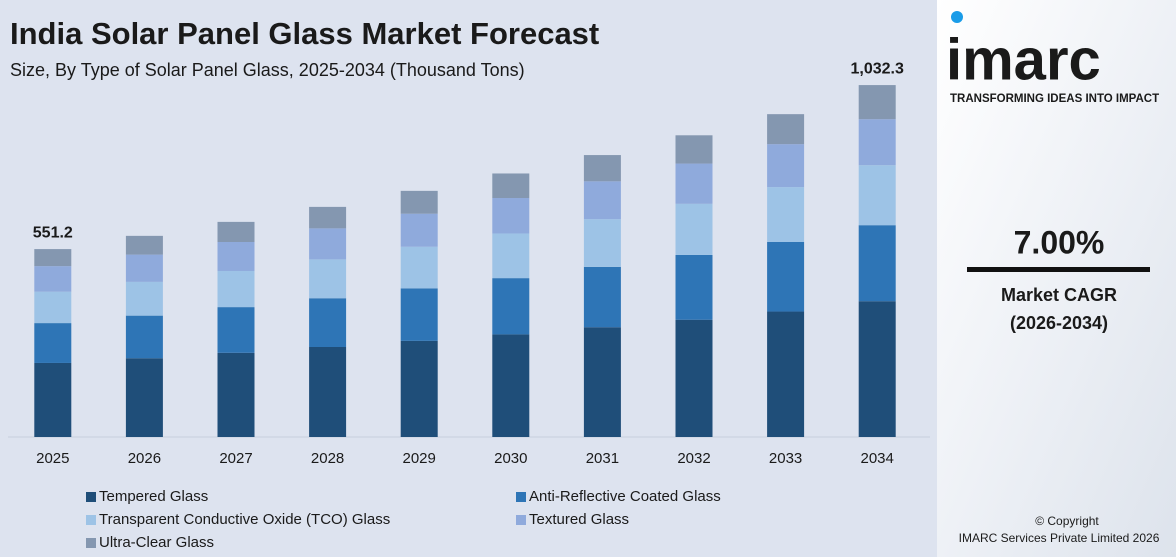 This screenshot has height=557, width=1176. What do you see at coordinates (1058, 269) in the screenshot?
I see `cagr-rule` at bounding box center [1058, 269].